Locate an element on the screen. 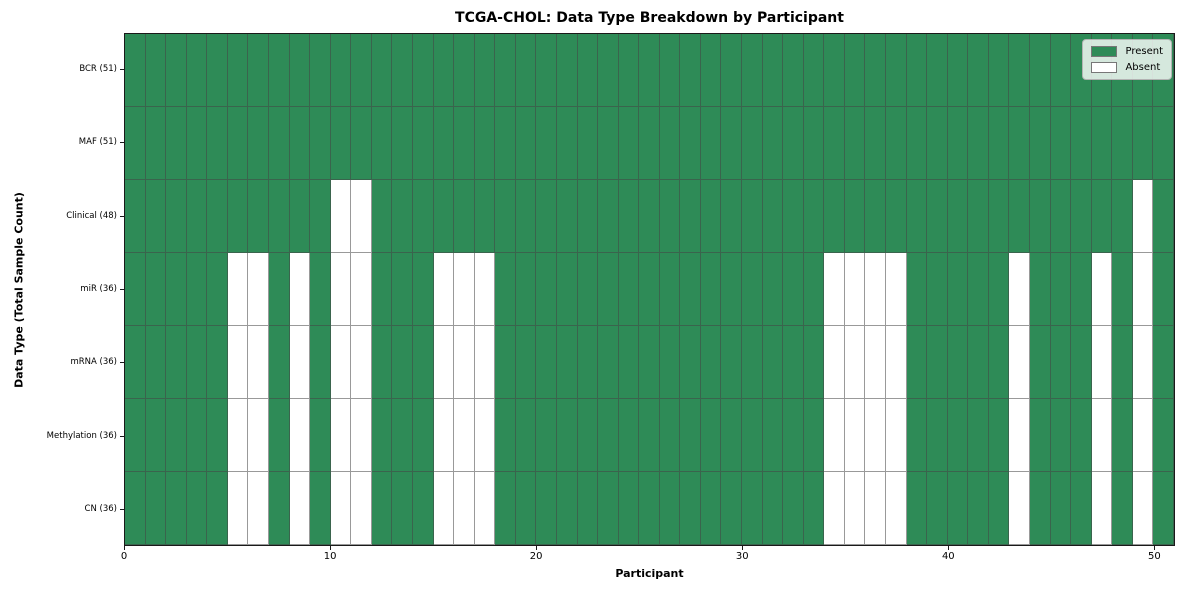 This screenshot has height=600, width=1200. x-tick-mark is located at coordinates (1155, 548).